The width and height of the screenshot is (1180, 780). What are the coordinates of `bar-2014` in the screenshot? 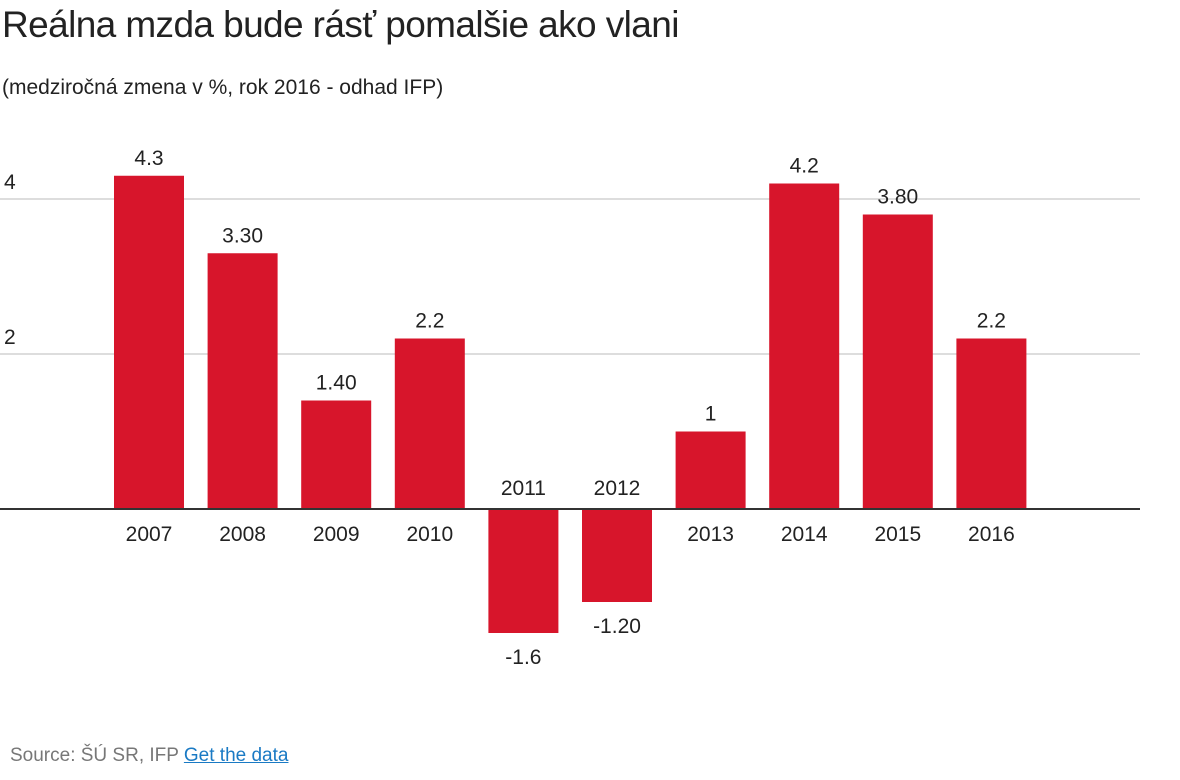 It's located at (804, 346).